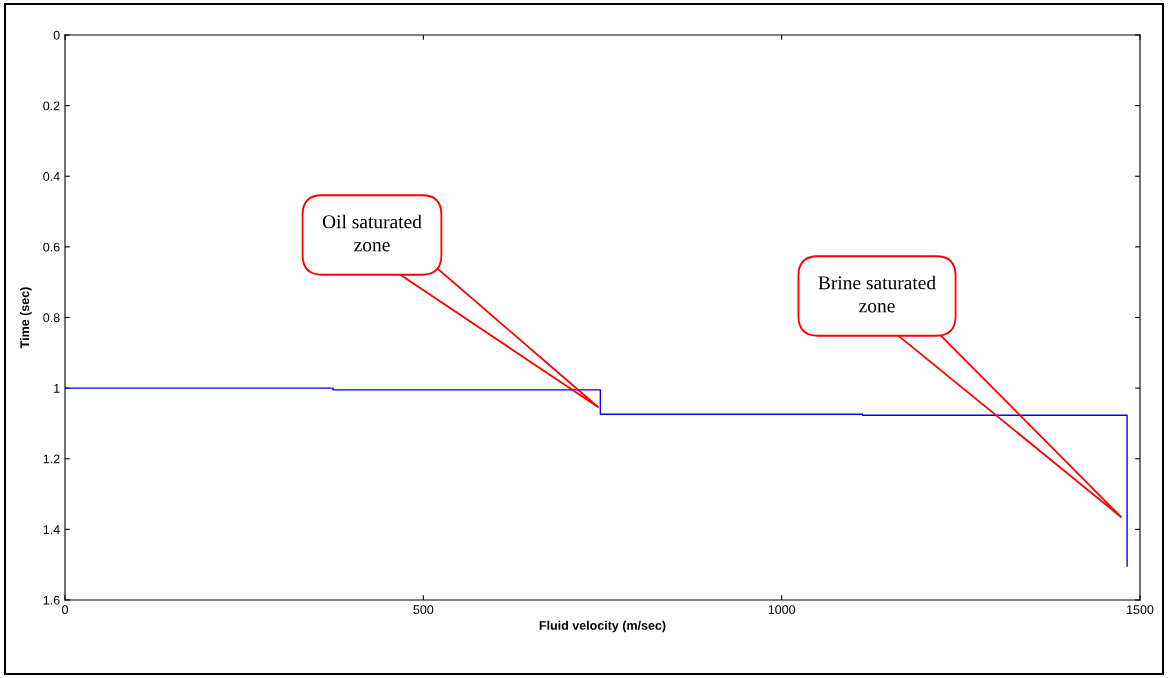  What do you see at coordinates (423, 610) in the screenshot?
I see `x-tick-label: 500` at bounding box center [423, 610].